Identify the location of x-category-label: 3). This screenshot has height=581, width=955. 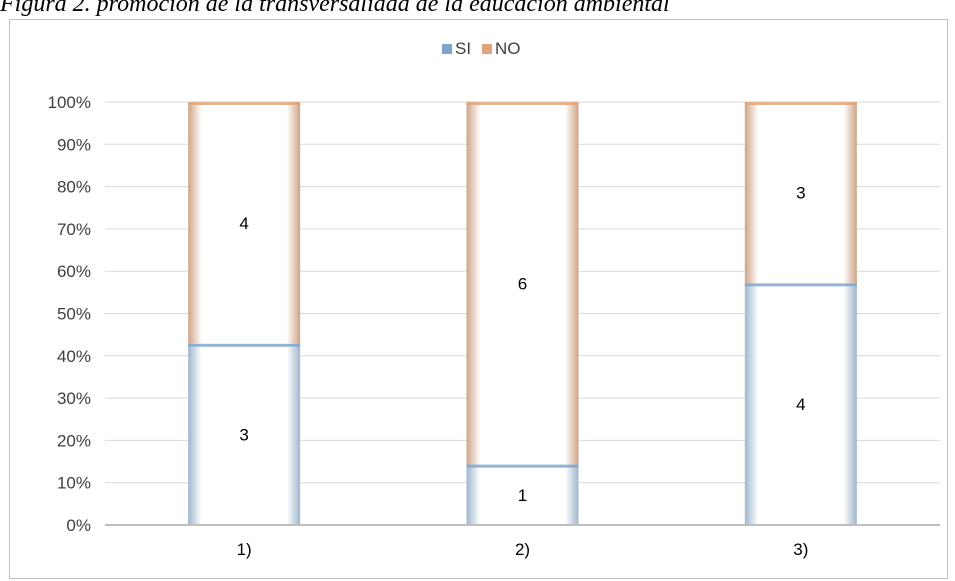
(800, 549).